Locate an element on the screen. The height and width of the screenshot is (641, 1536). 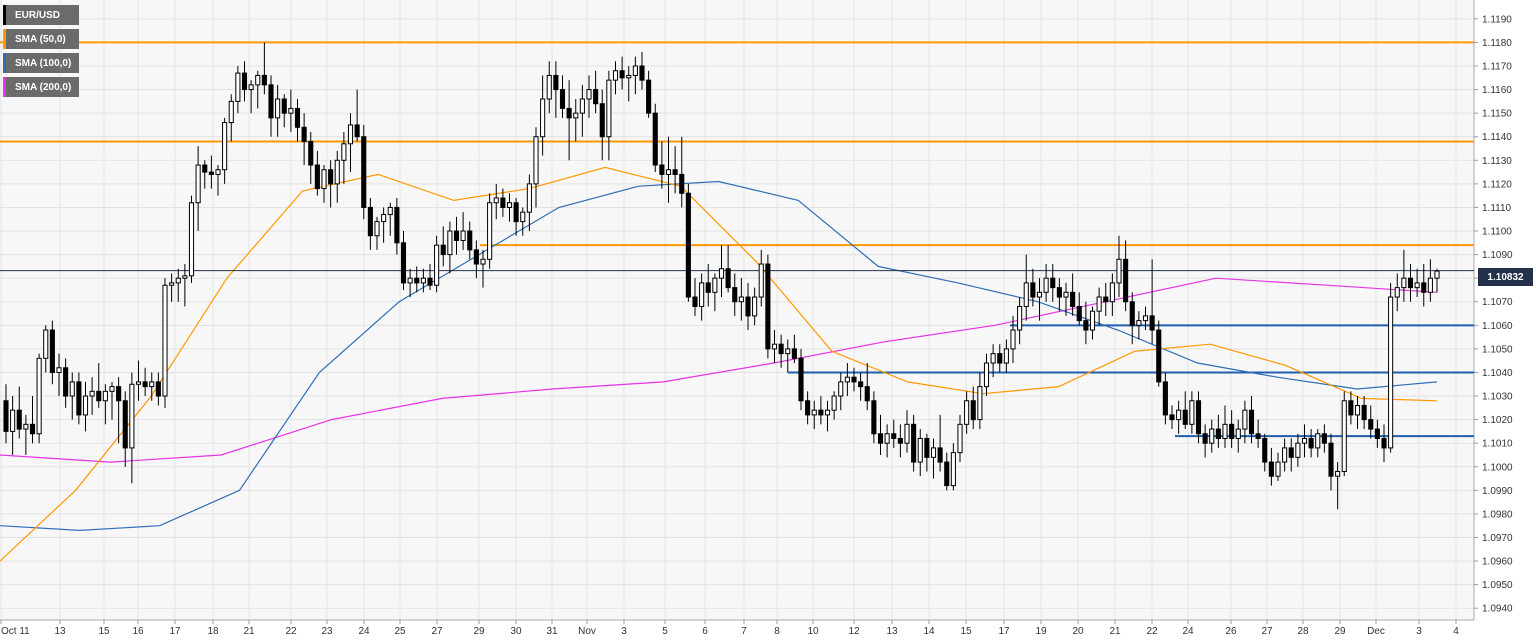
x-tick-label: 21 is located at coordinates (249, 631).